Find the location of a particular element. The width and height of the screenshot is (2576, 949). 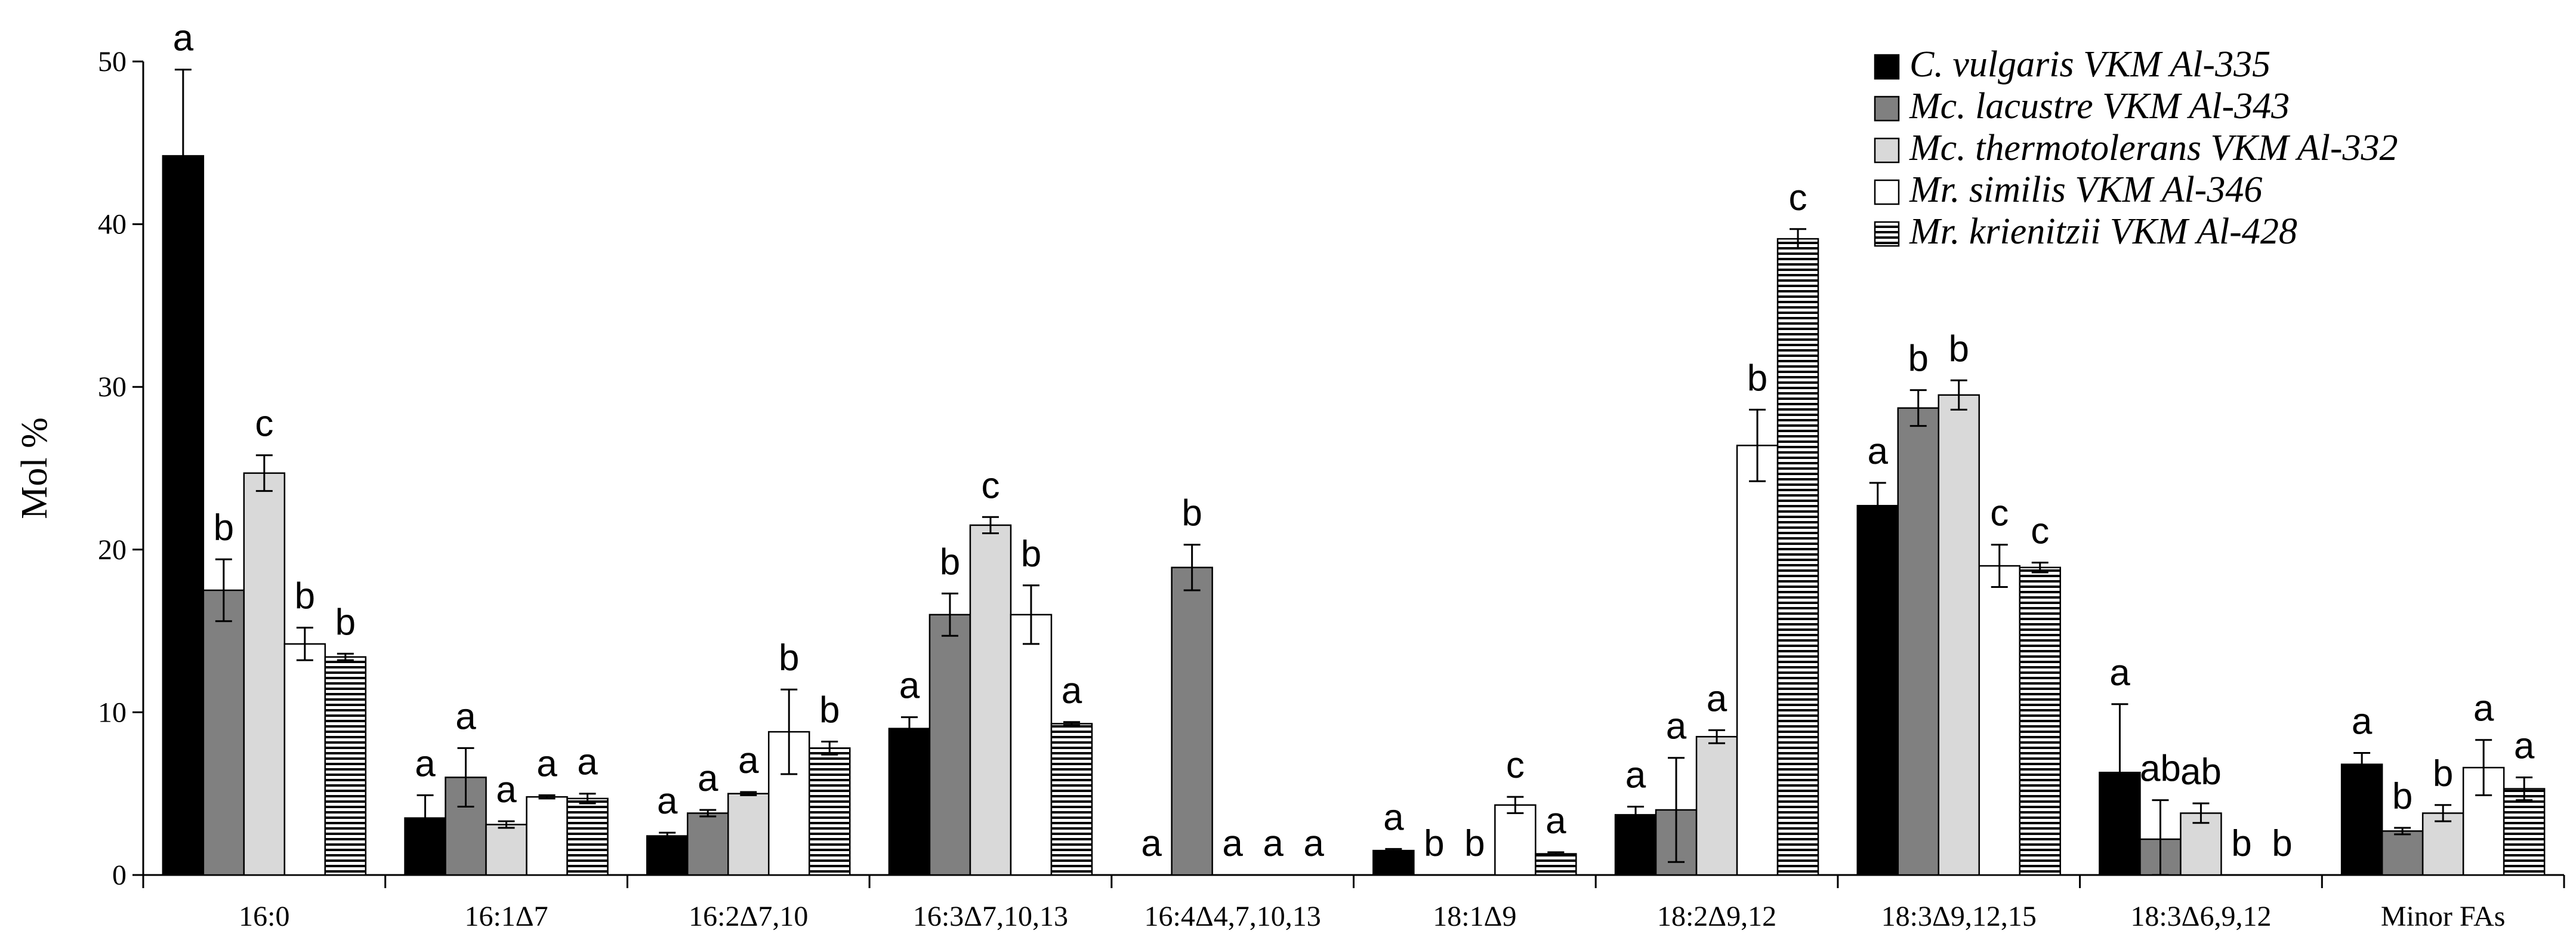

legend-label: Mc. lacustre VKM Al-343 is located at coordinates (2099, 106).